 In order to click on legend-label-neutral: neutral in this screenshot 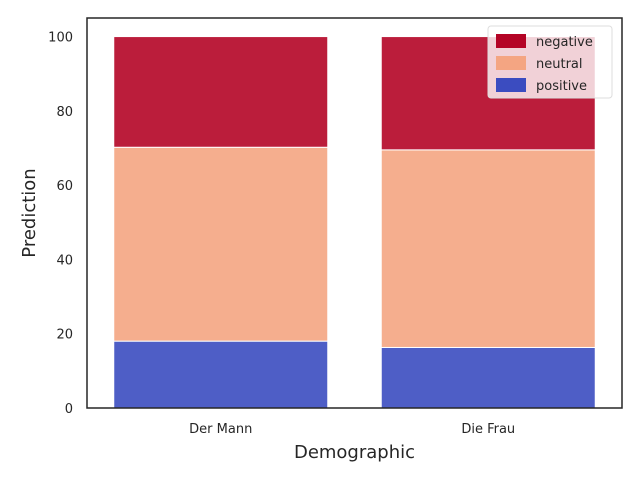, I will do `click(559, 64)`.